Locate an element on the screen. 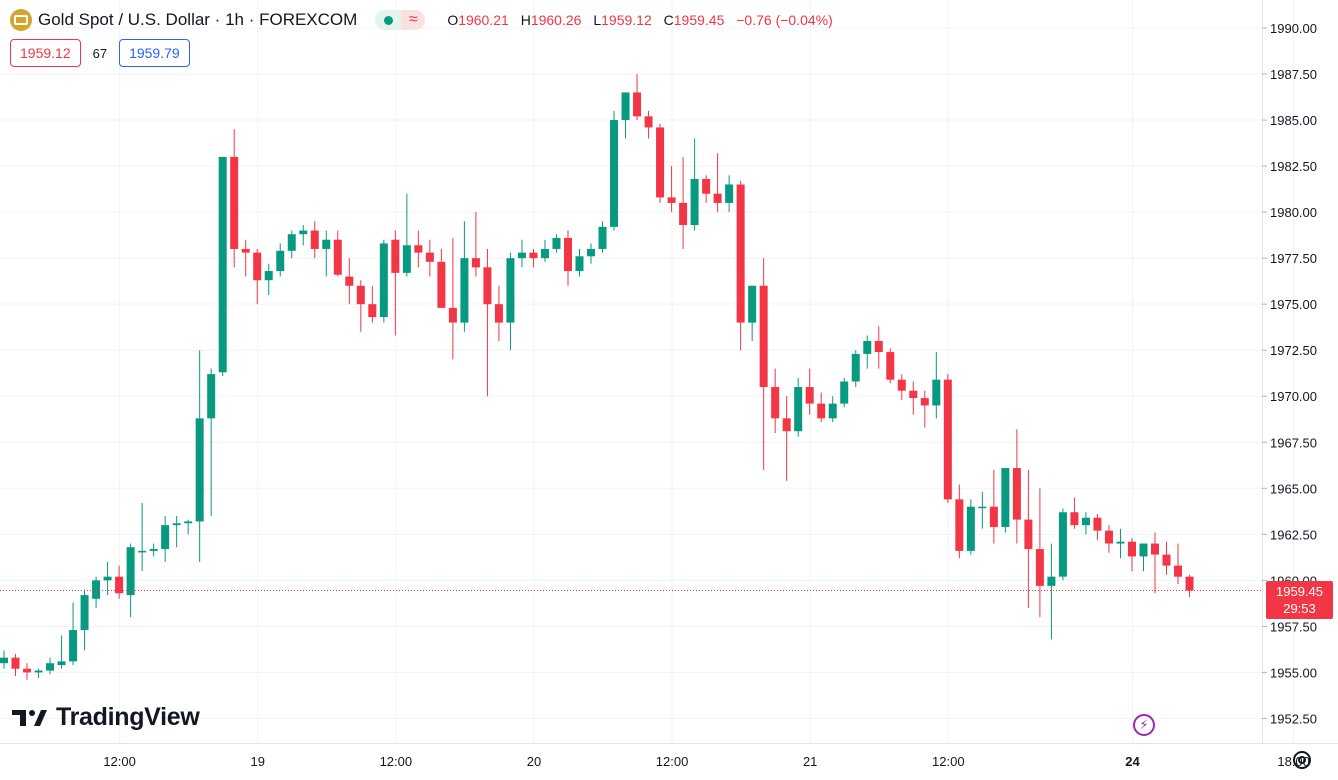  market-open-icon is located at coordinates (388, 20).